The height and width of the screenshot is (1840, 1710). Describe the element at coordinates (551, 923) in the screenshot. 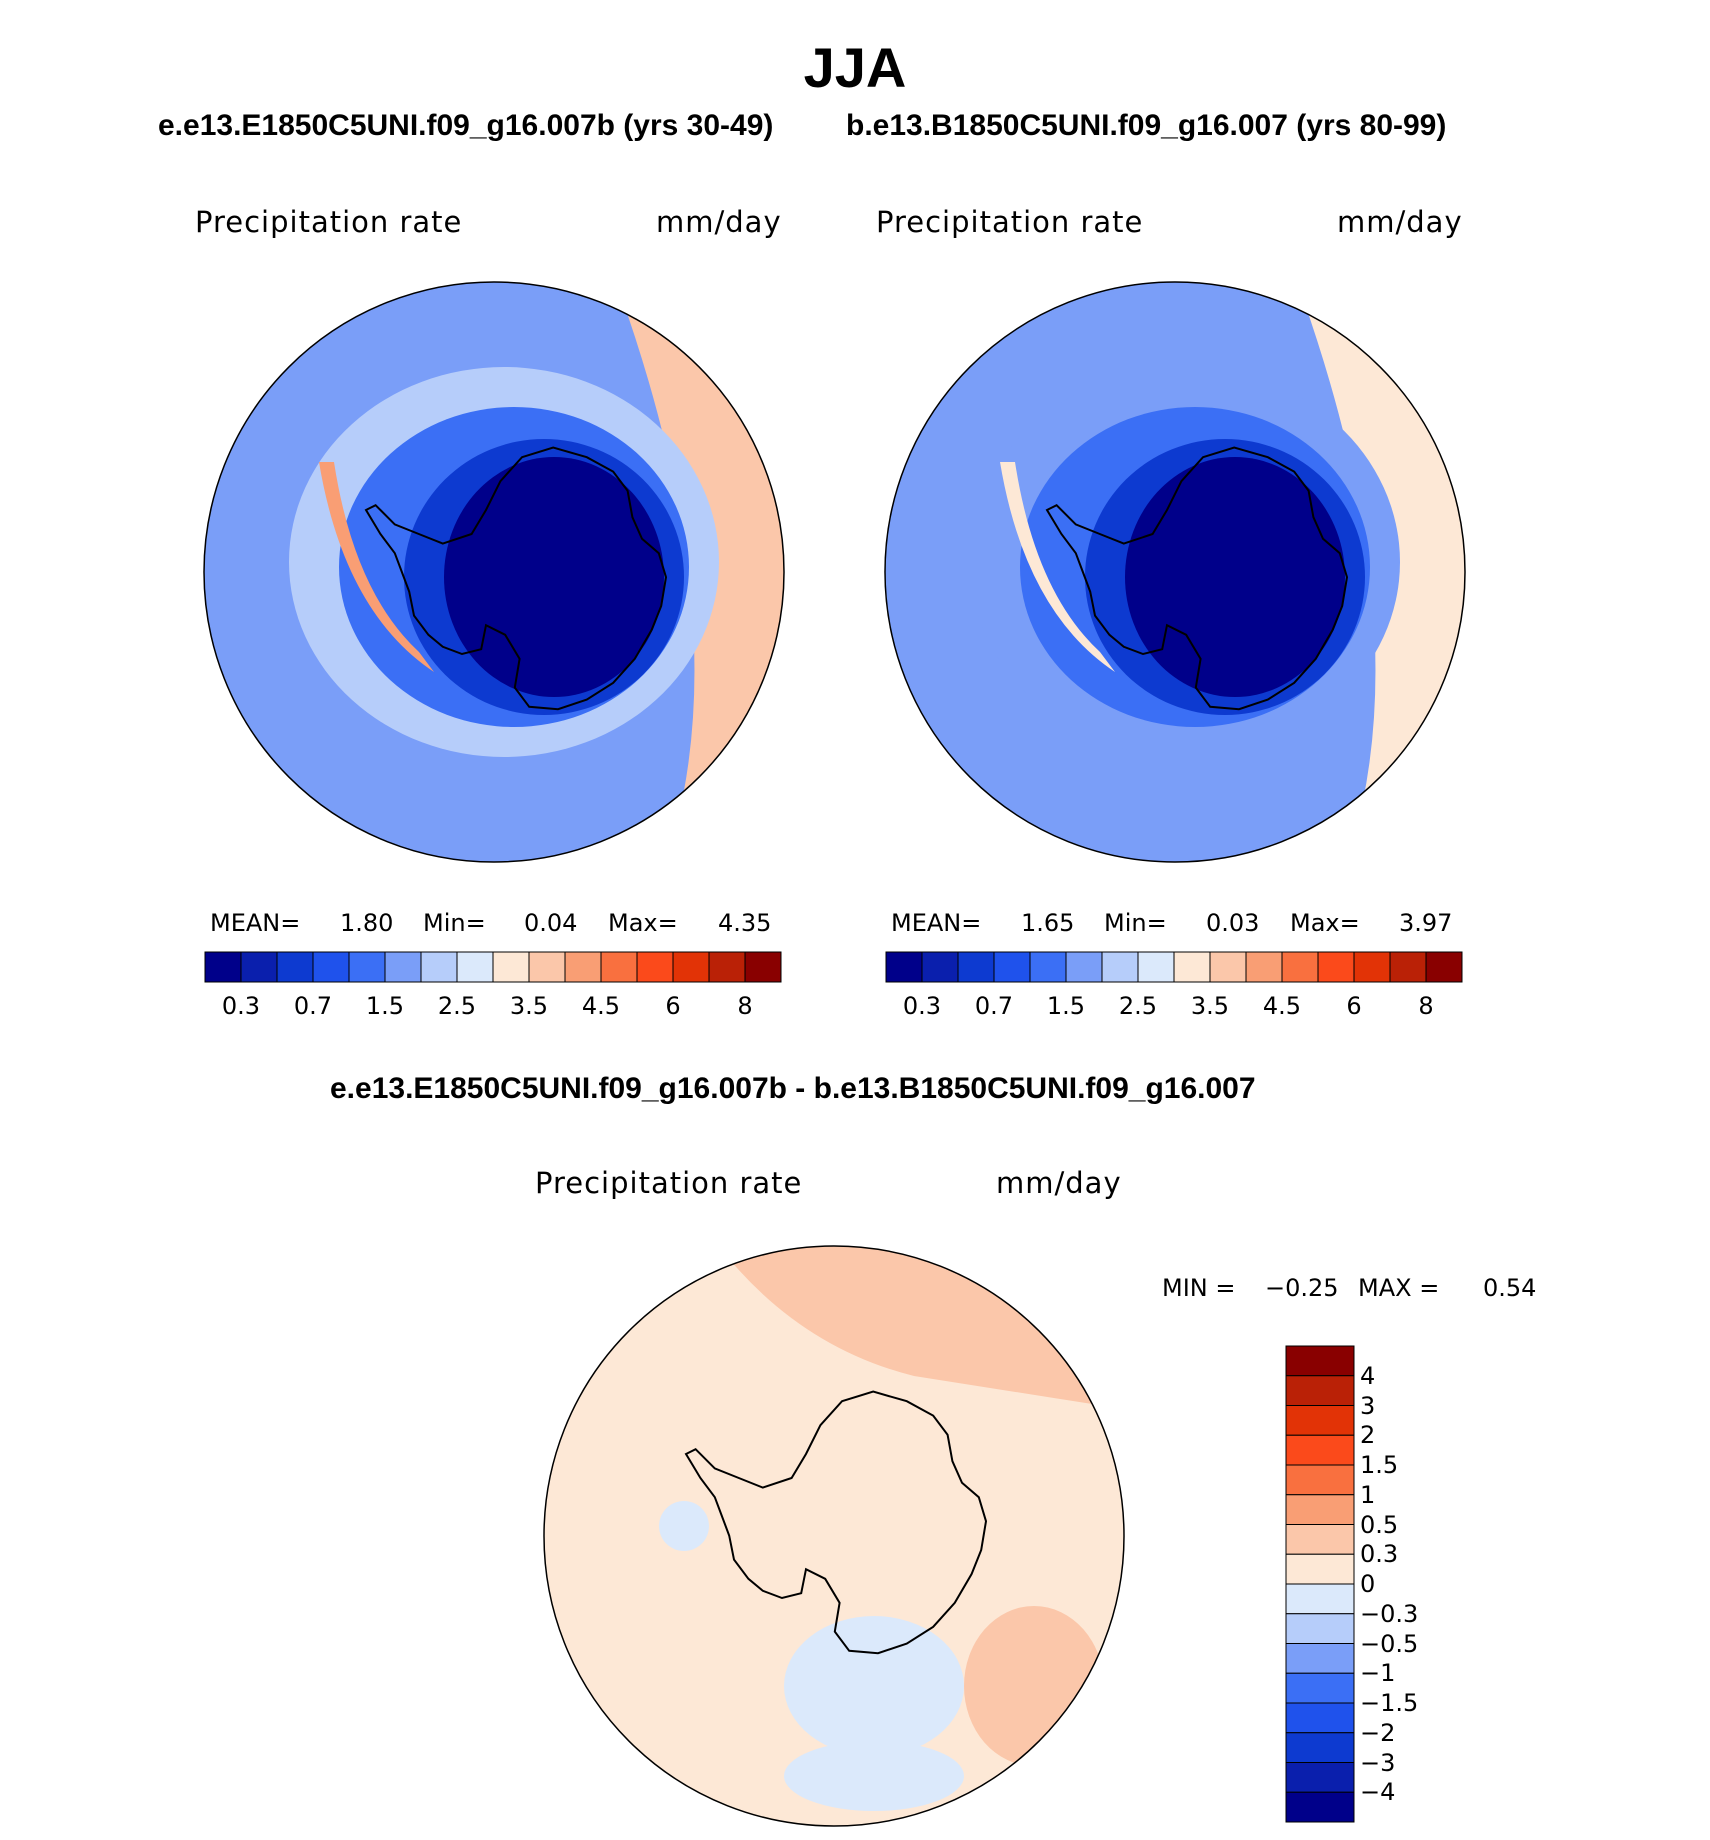

I see `panel1-min-value: 0.04` at that location.